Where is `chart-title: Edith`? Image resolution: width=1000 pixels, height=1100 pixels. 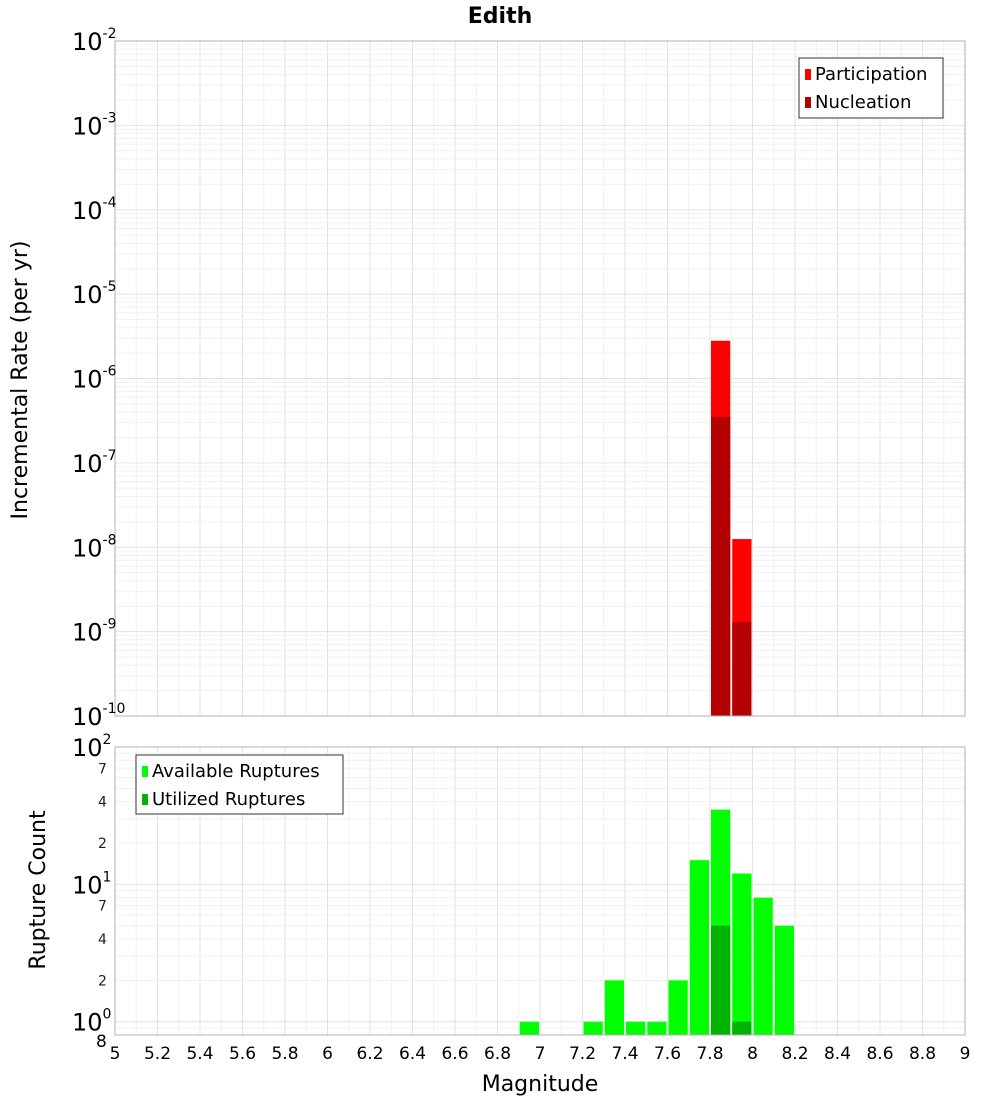 chart-title: Edith is located at coordinates (500, 16).